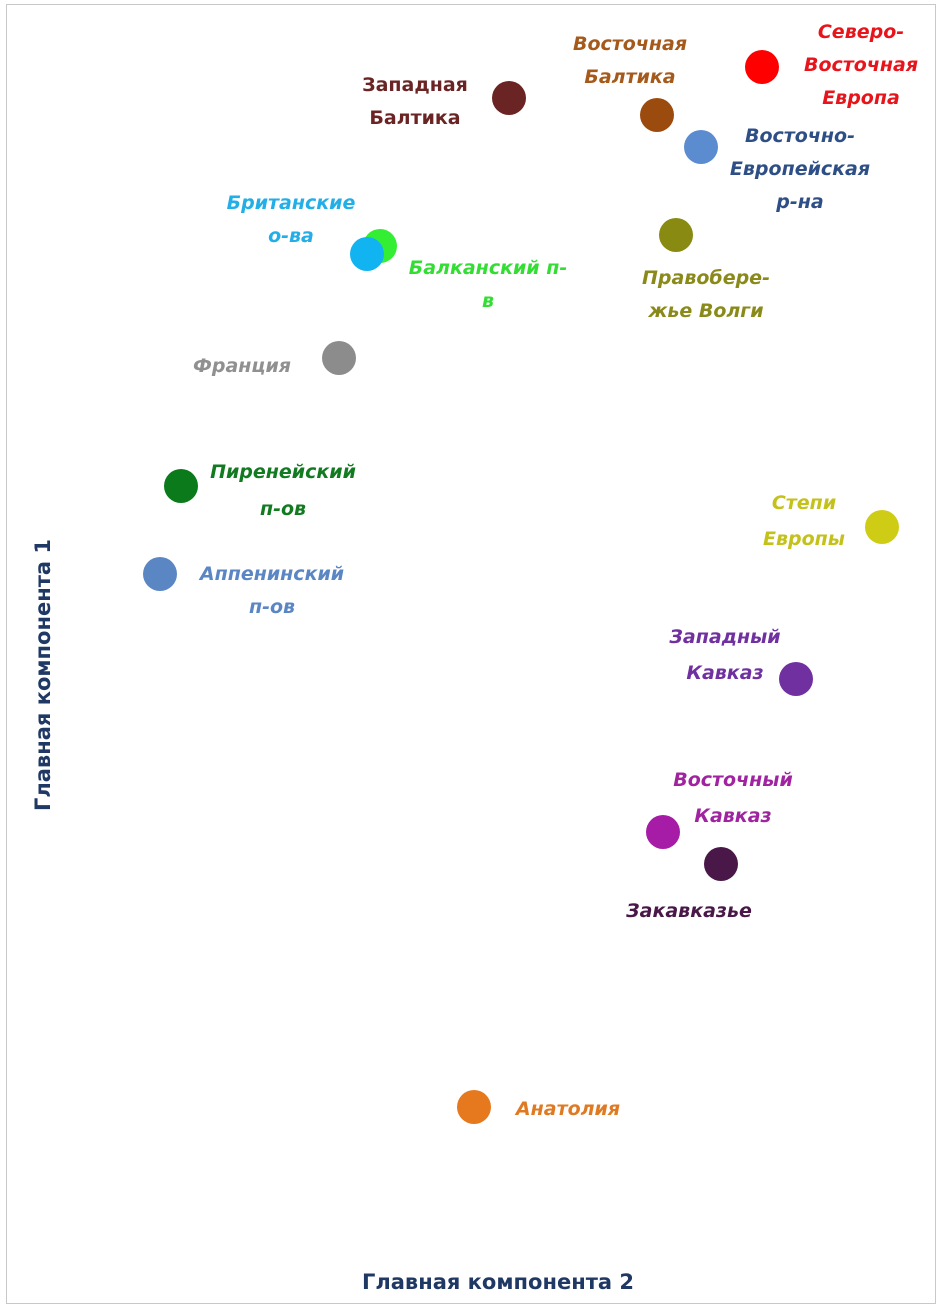  I want to click on y-axis-title: Главная компонента 1, so click(43, 675).